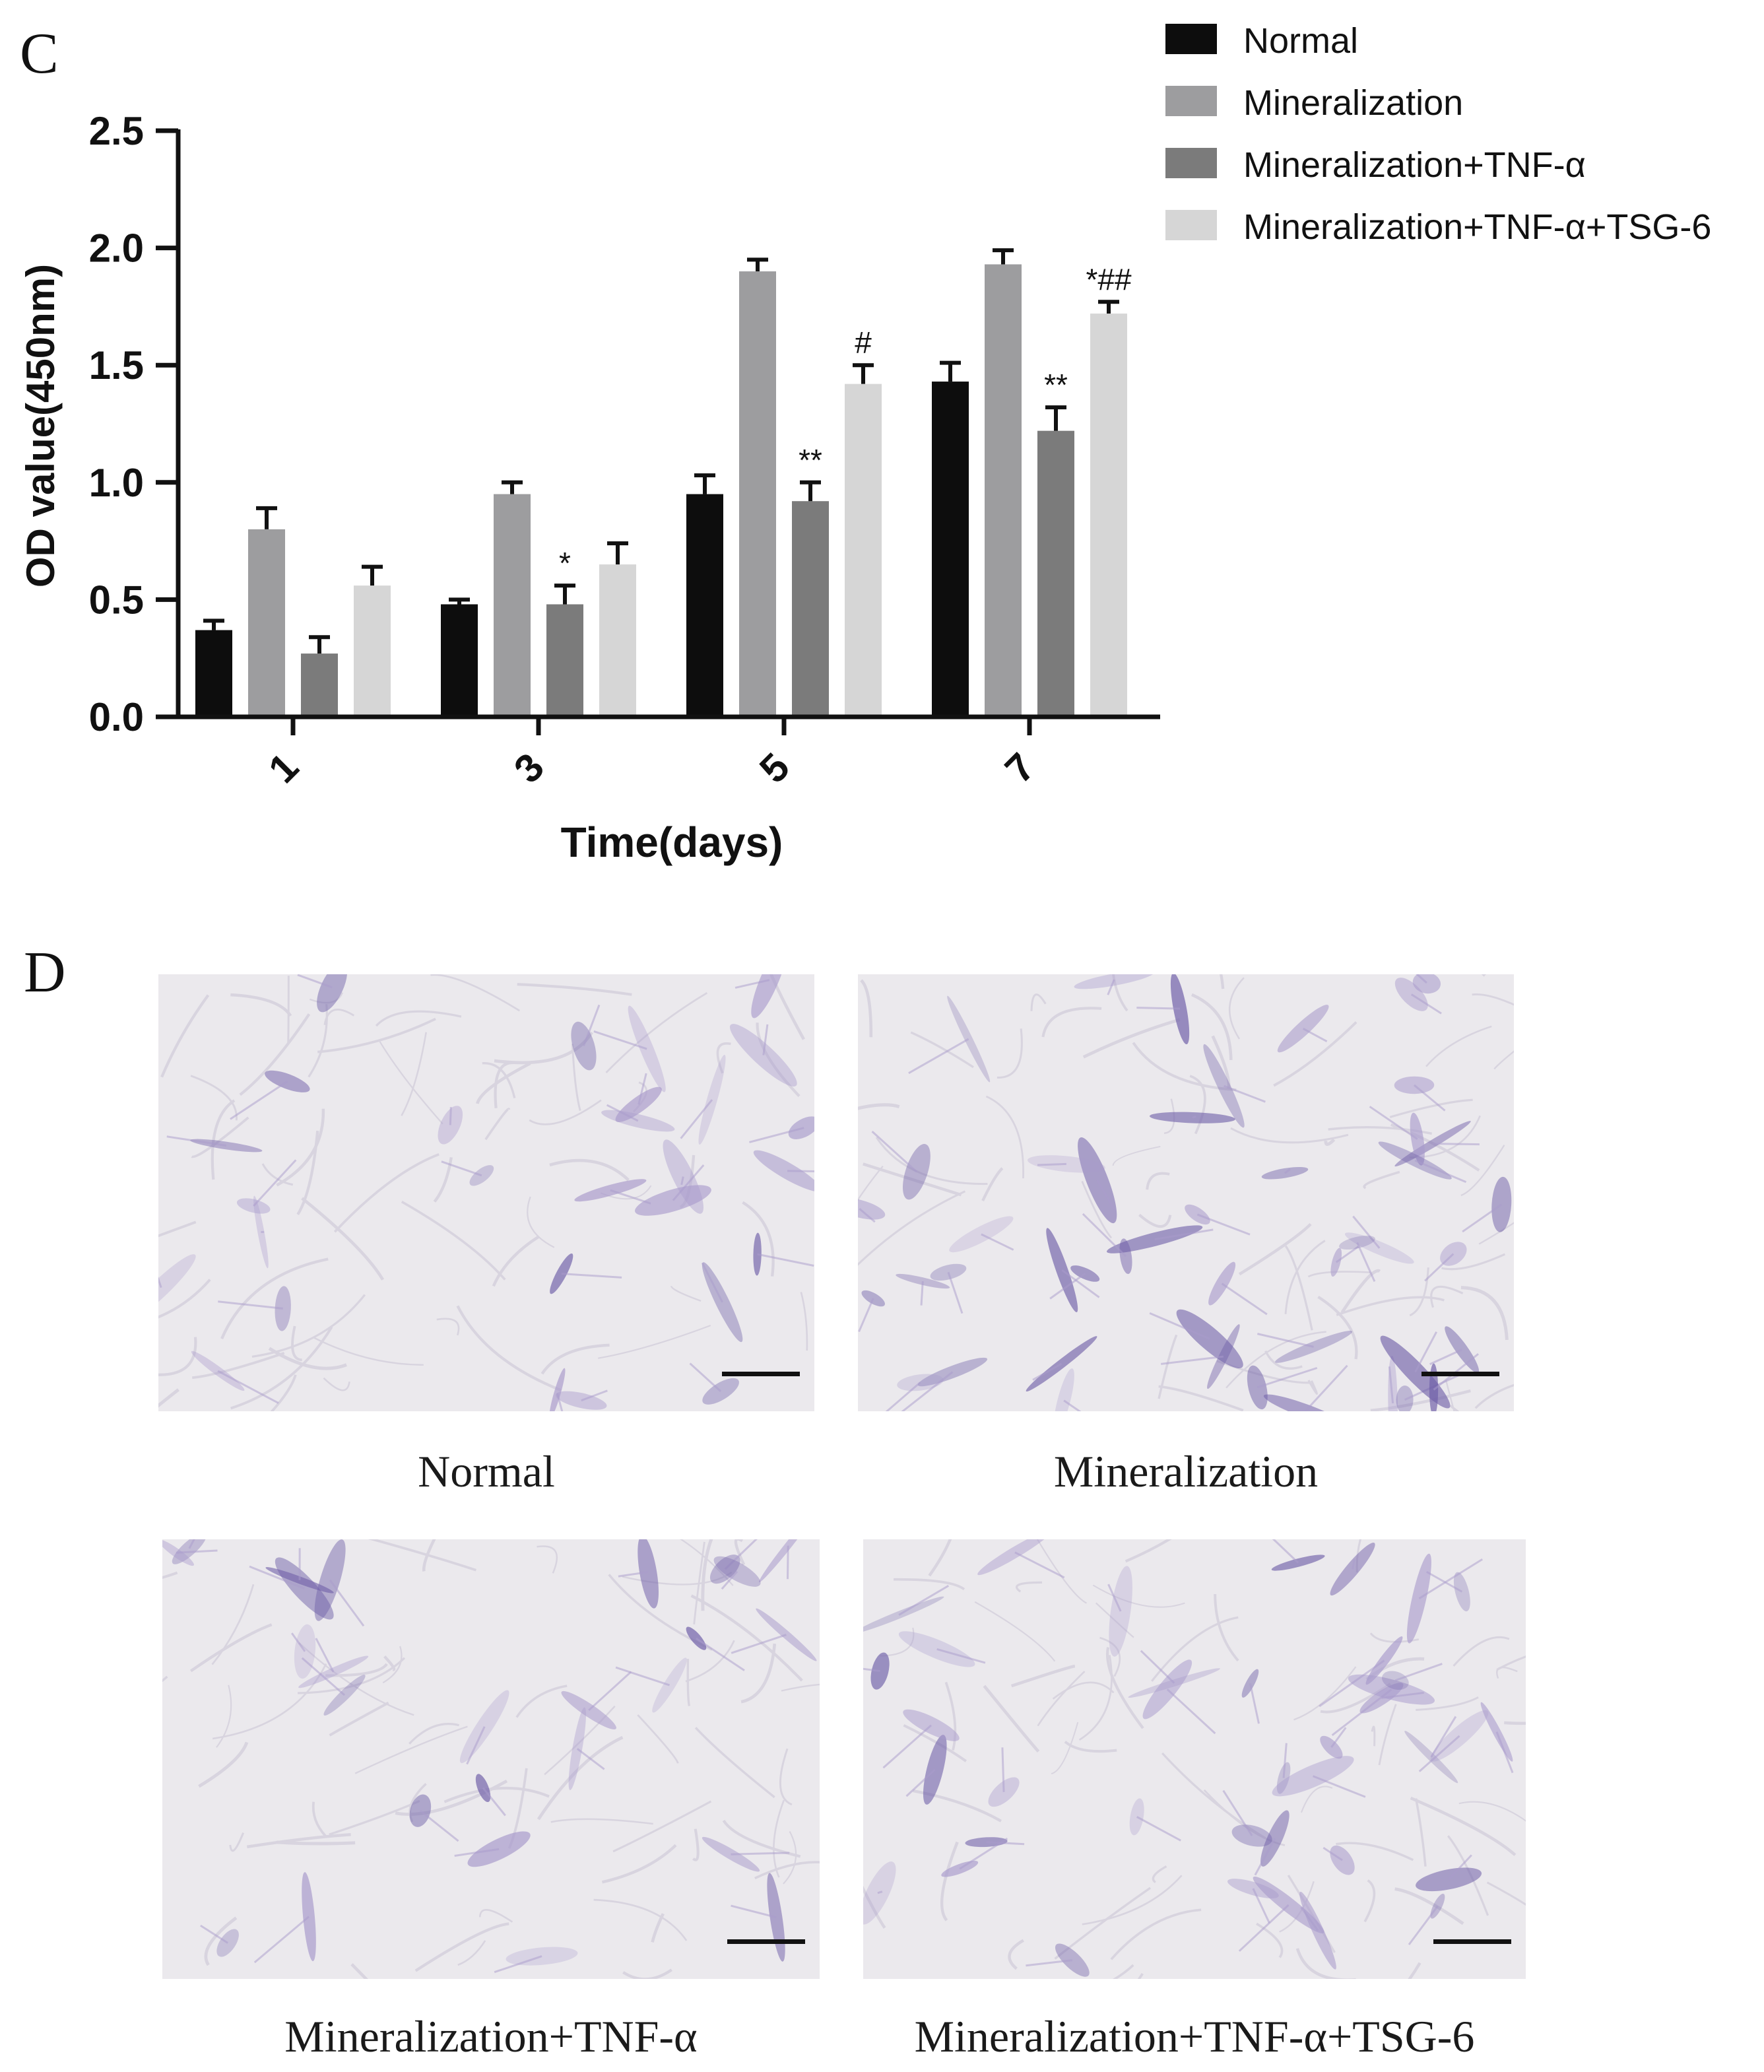 This screenshot has height=2072, width=1764. I want to click on significance-label: *##, so click(1108, 279).